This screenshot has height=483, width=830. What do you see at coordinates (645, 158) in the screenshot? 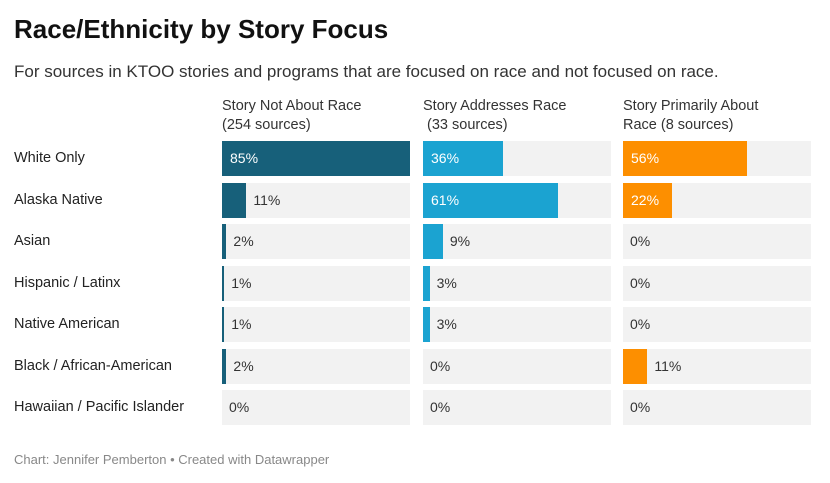
I see `value-label: 56%` at bounding box center [645, 158].